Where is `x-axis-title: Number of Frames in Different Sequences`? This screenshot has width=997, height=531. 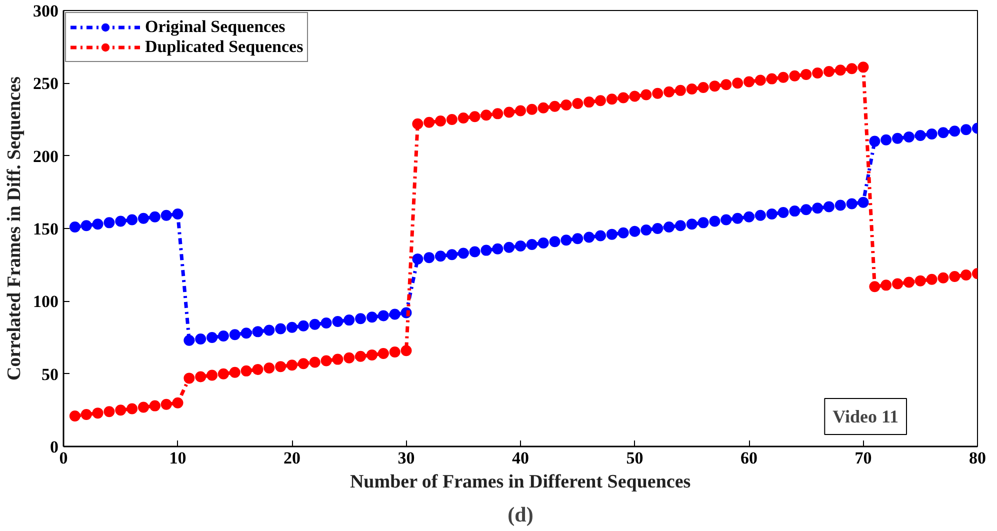
x-axis-title: Number of Frames in Different Sequences is located at coordinates (520, 482).